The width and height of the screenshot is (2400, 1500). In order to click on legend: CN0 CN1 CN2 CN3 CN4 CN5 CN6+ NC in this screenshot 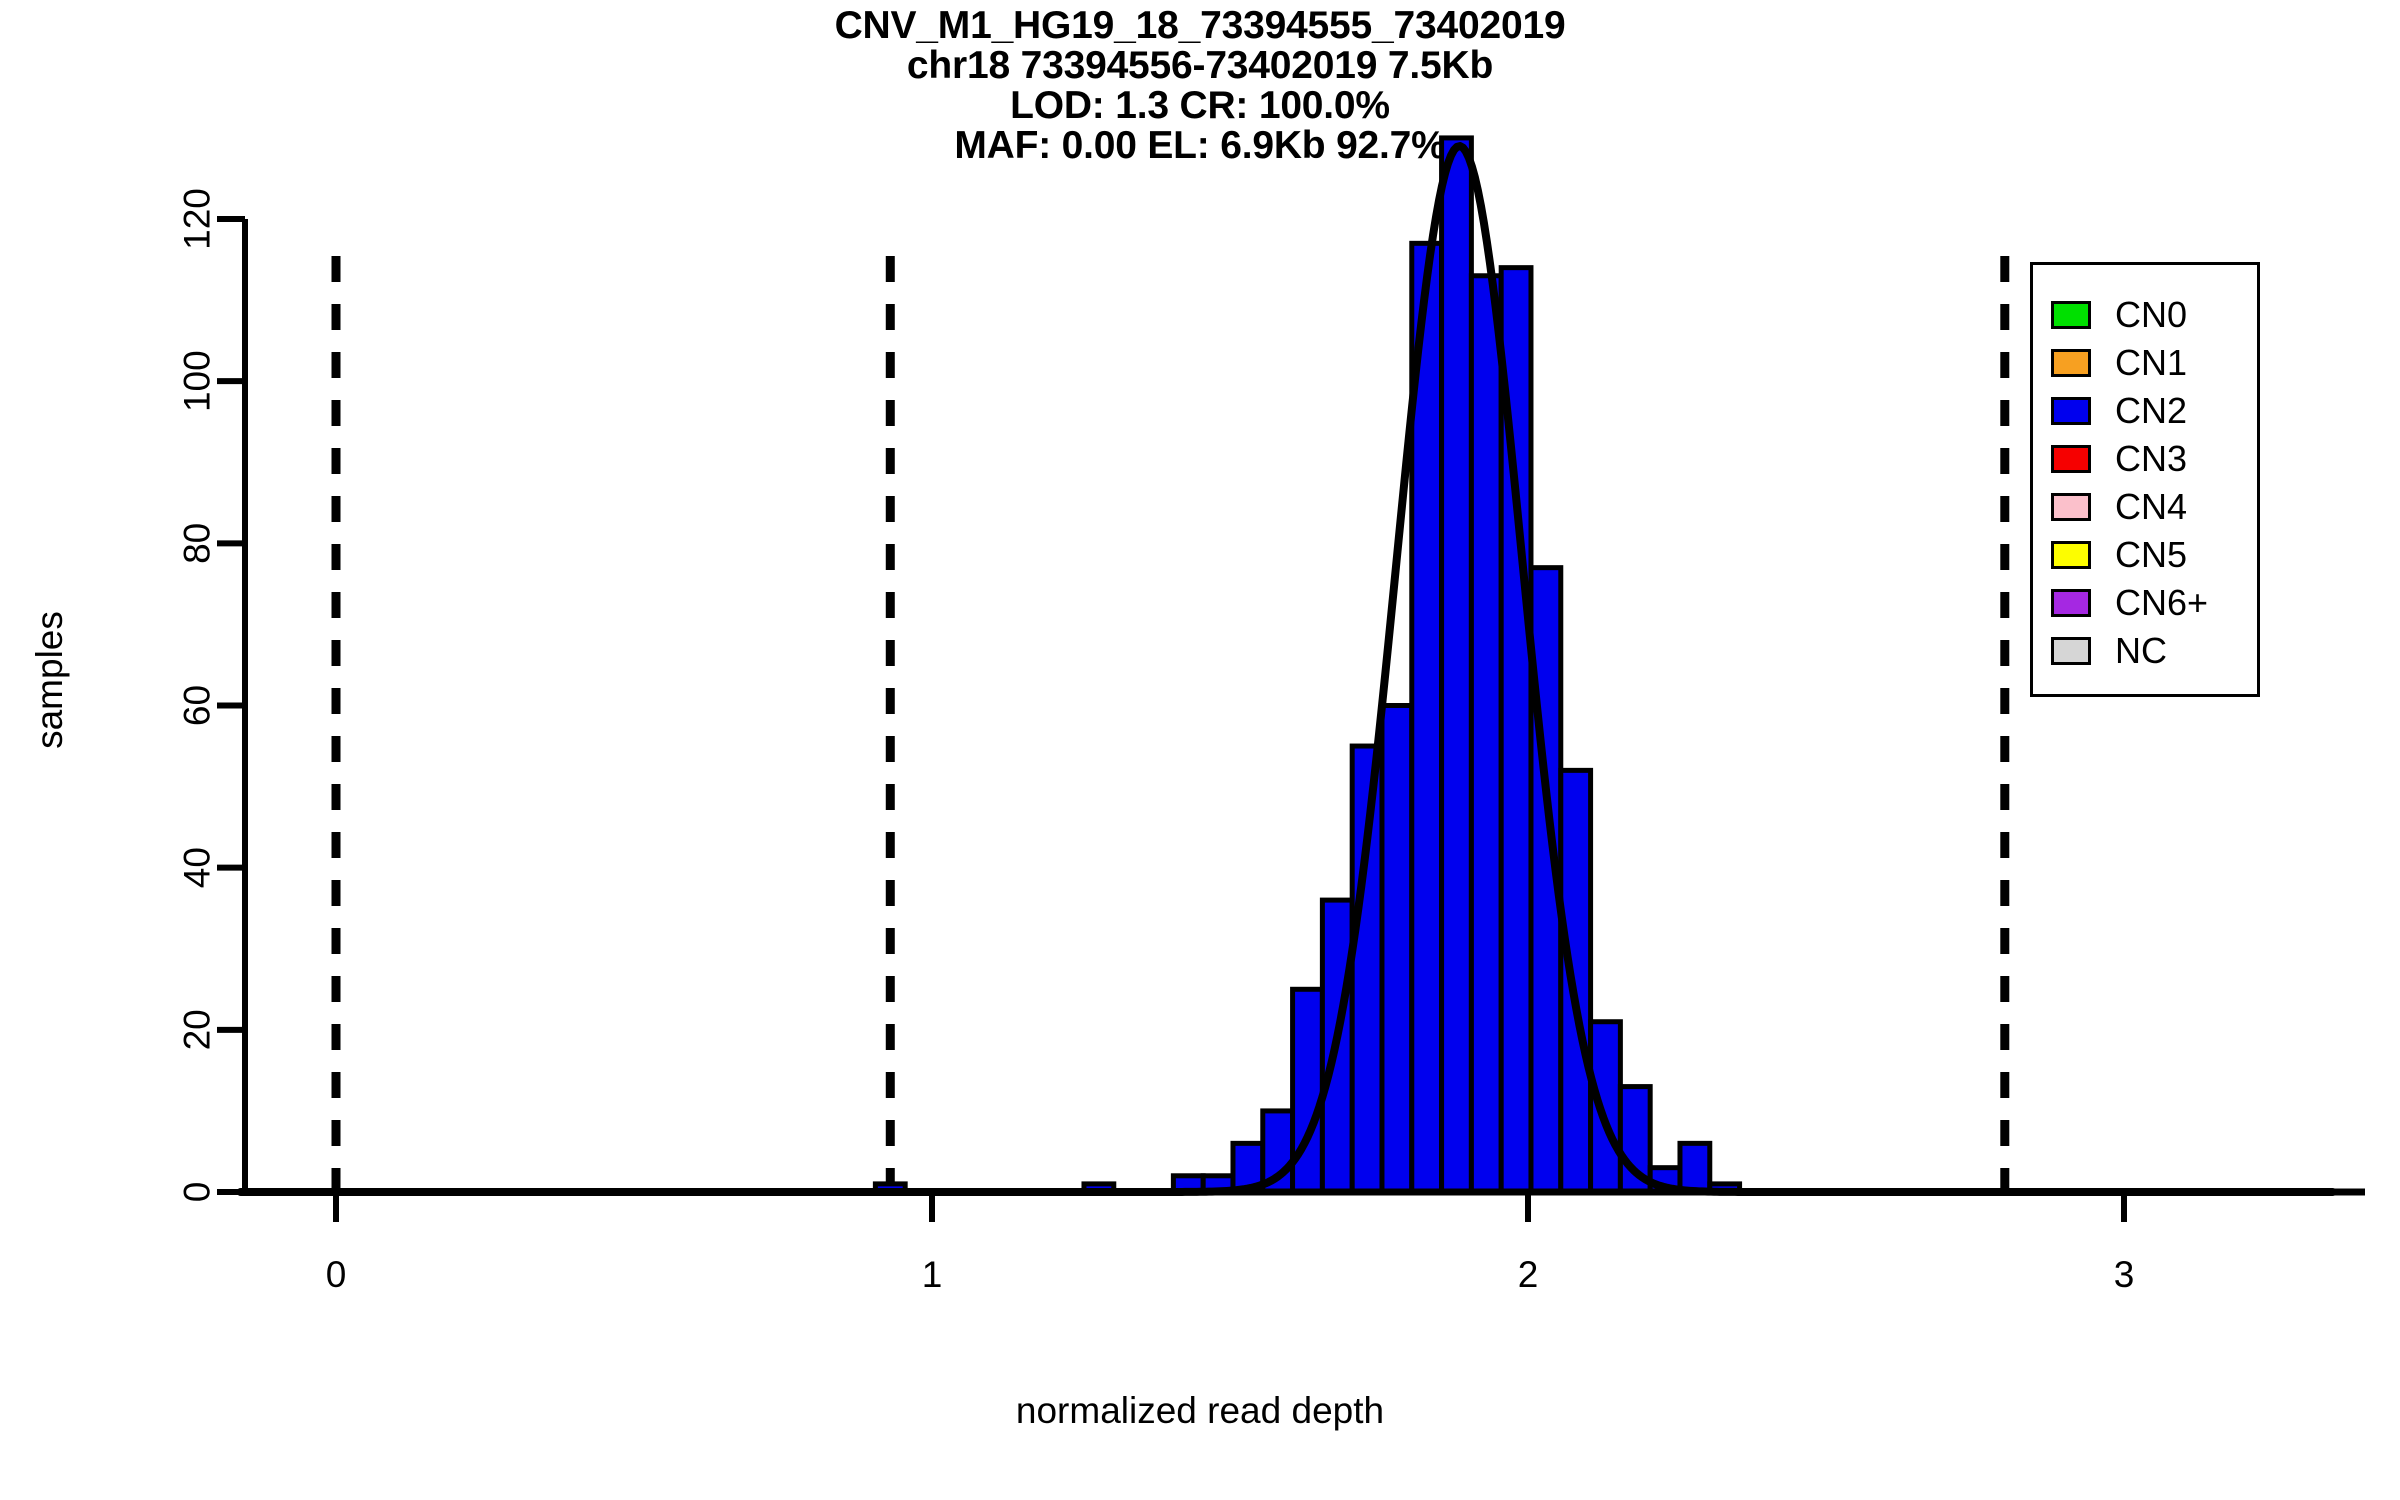, I will do `click(2145, 479)`.